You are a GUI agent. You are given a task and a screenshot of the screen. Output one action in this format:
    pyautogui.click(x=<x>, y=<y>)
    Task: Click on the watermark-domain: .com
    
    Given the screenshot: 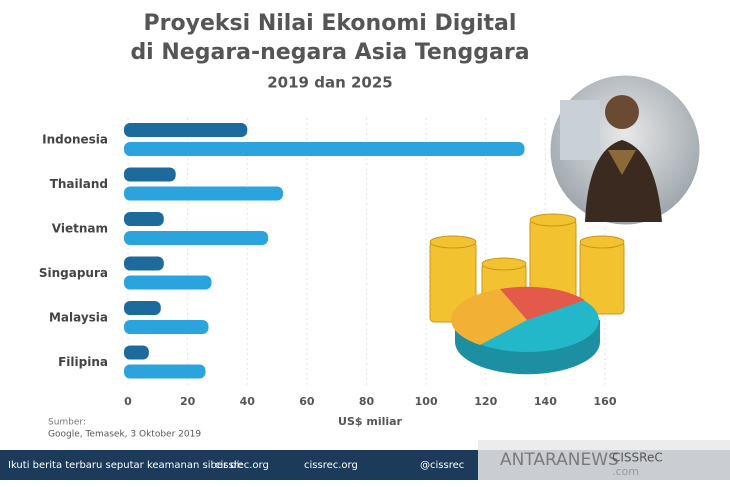 What is the action you would take?
    pyautogui.click(x=625, y=471)
    